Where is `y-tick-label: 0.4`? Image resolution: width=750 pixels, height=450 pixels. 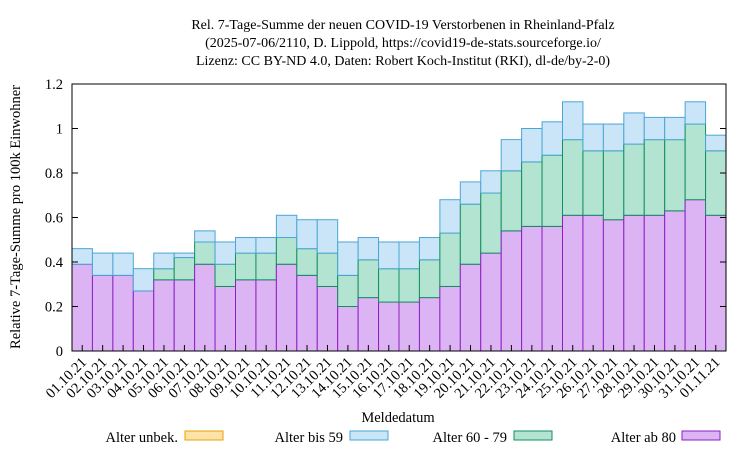 y-tick-label: 0.4 is located at coordinates (54, 263).